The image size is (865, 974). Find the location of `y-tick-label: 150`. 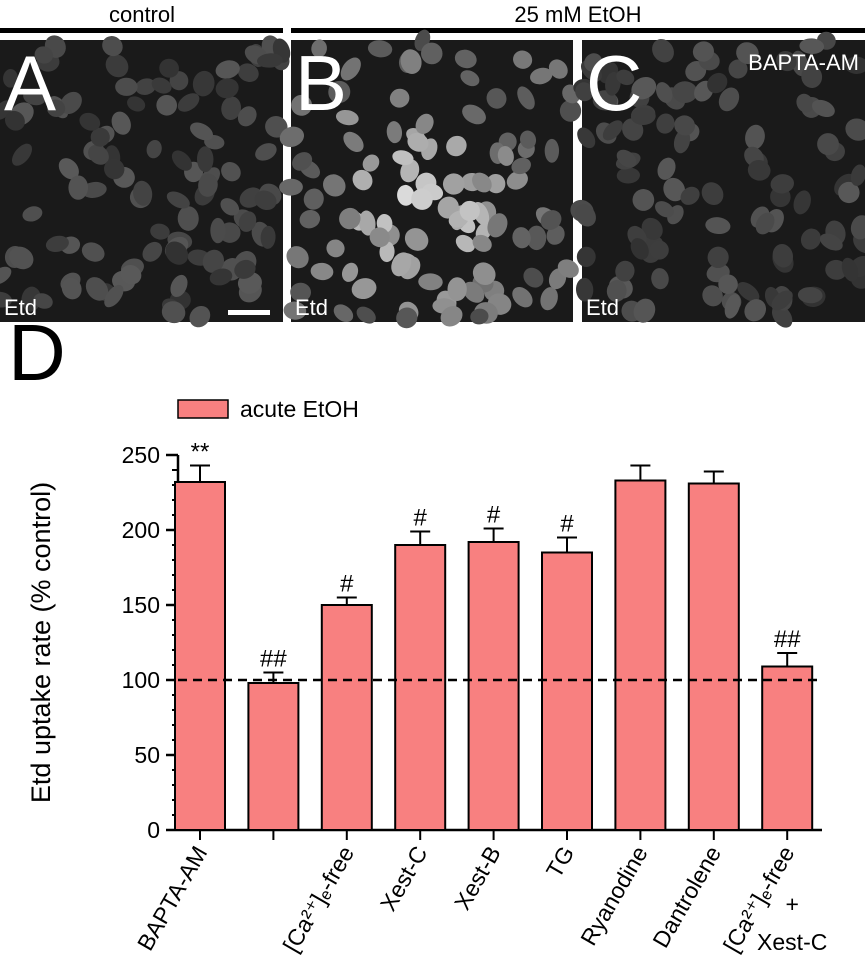

y-tick-label: 150 is located at coordinates (141, 605).